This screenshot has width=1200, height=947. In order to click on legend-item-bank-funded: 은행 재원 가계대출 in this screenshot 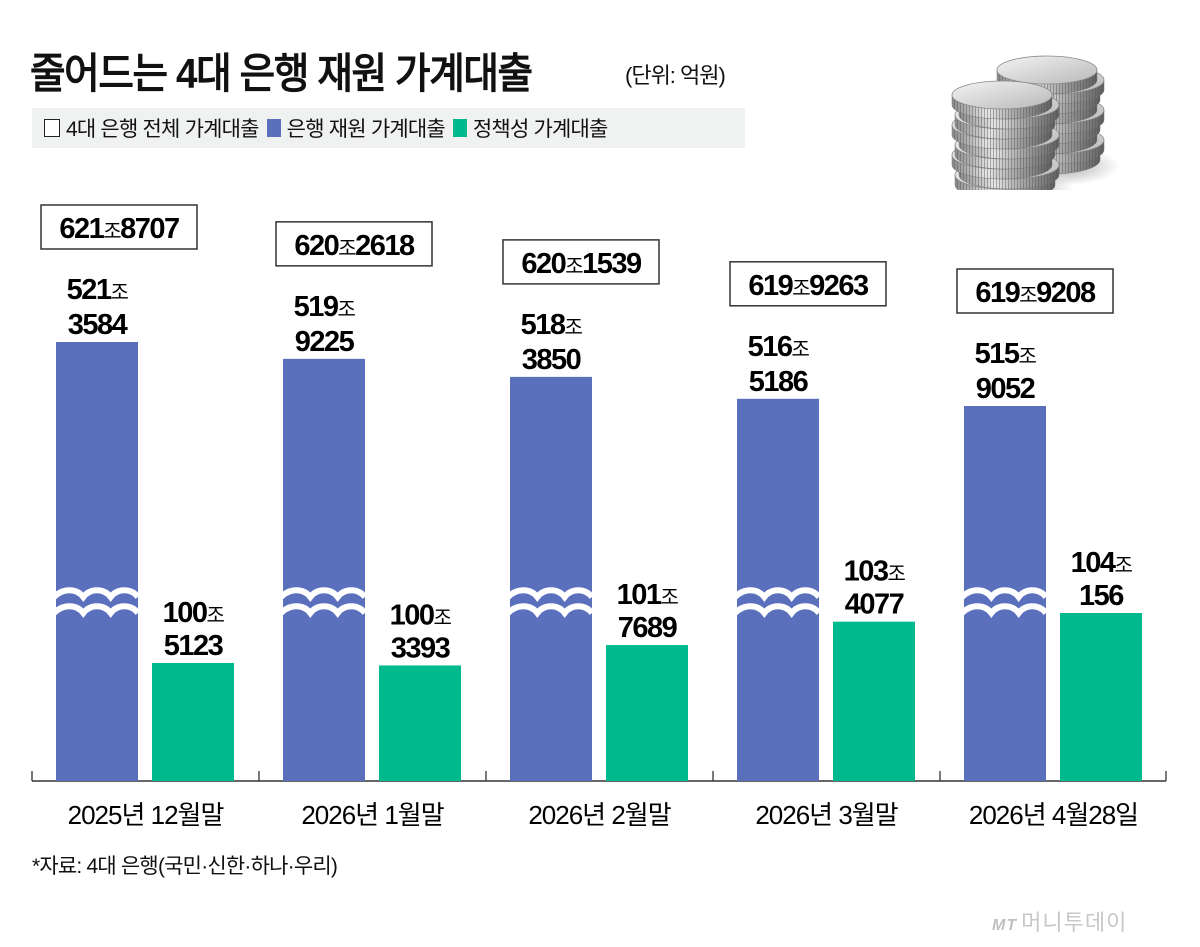, I will do `click(356, 128)`.